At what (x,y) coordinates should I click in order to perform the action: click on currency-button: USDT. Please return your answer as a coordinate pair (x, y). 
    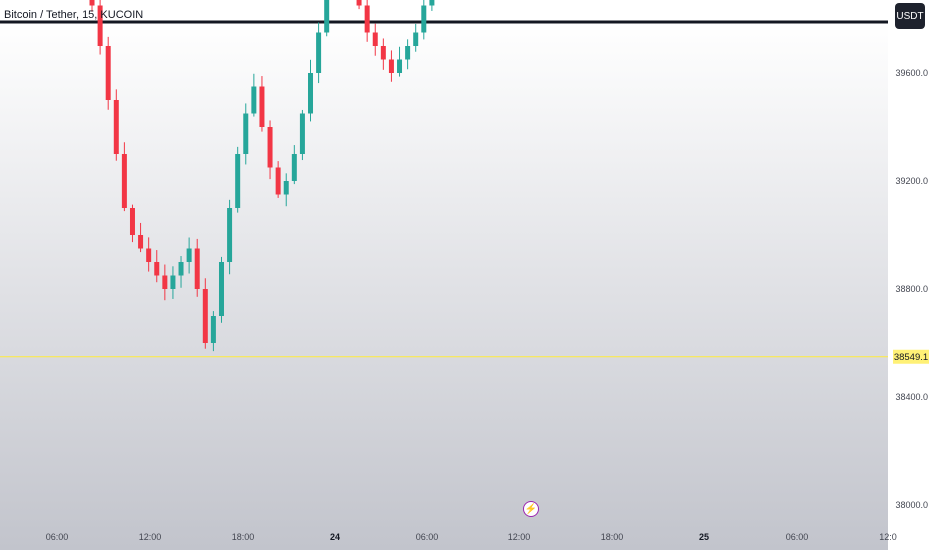
    Looking at the image, I should click on (910, 16).